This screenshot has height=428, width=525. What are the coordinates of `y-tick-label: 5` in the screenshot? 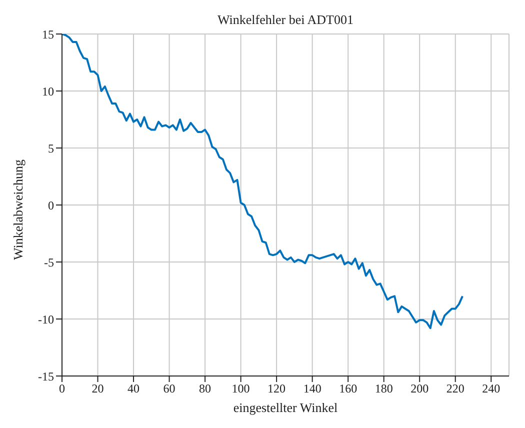 It's located at (51, 148).